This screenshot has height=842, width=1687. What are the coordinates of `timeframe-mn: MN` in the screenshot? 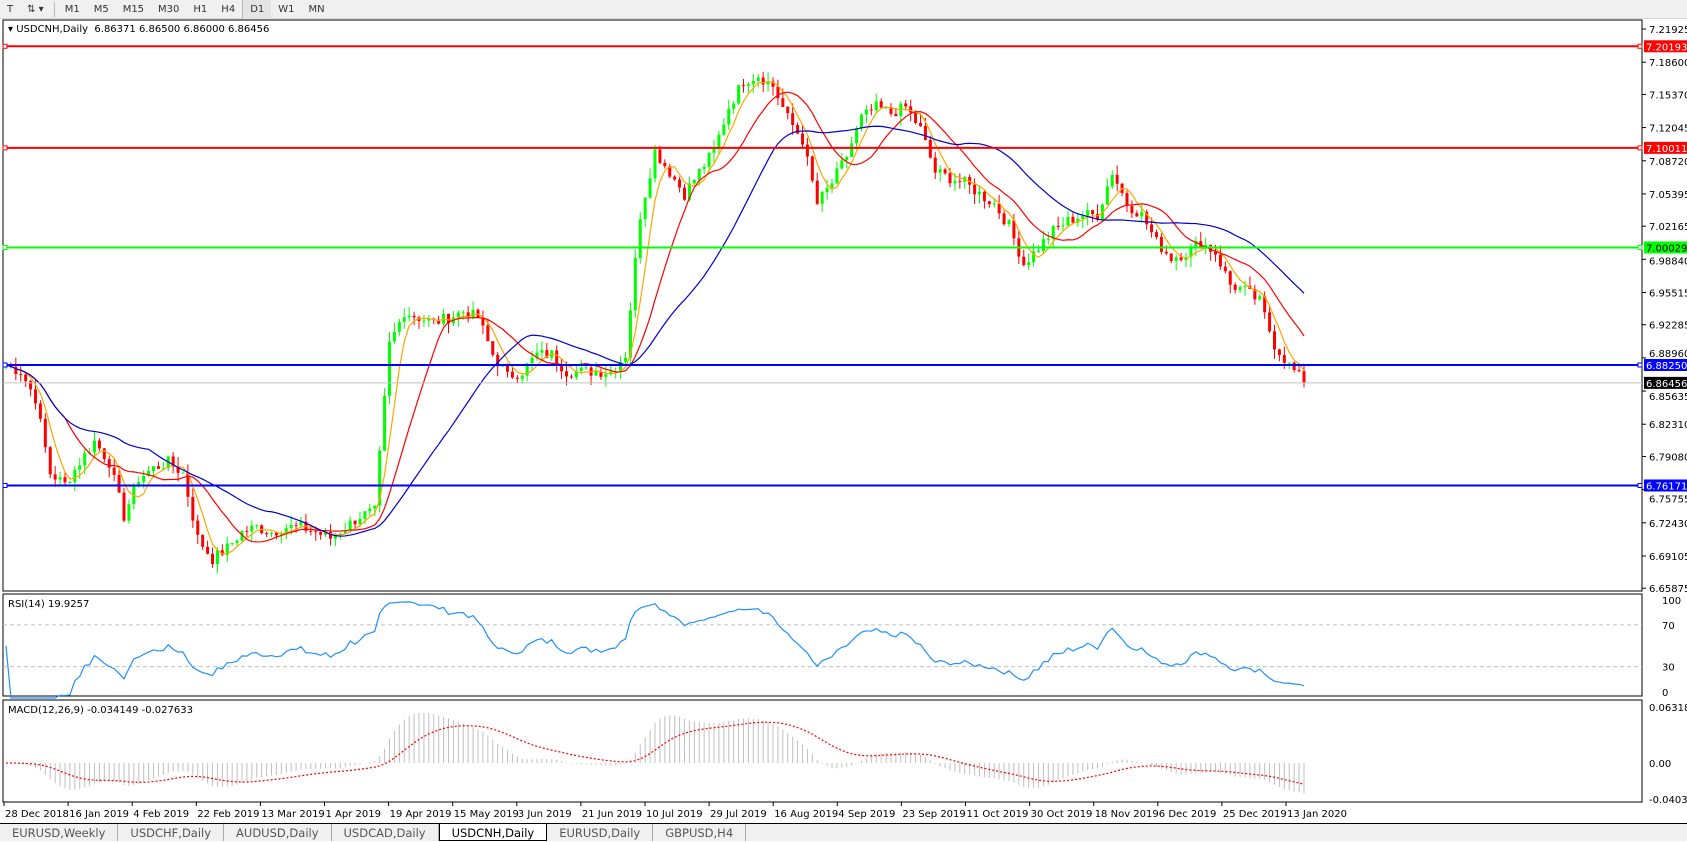 It's located at (316, 9).